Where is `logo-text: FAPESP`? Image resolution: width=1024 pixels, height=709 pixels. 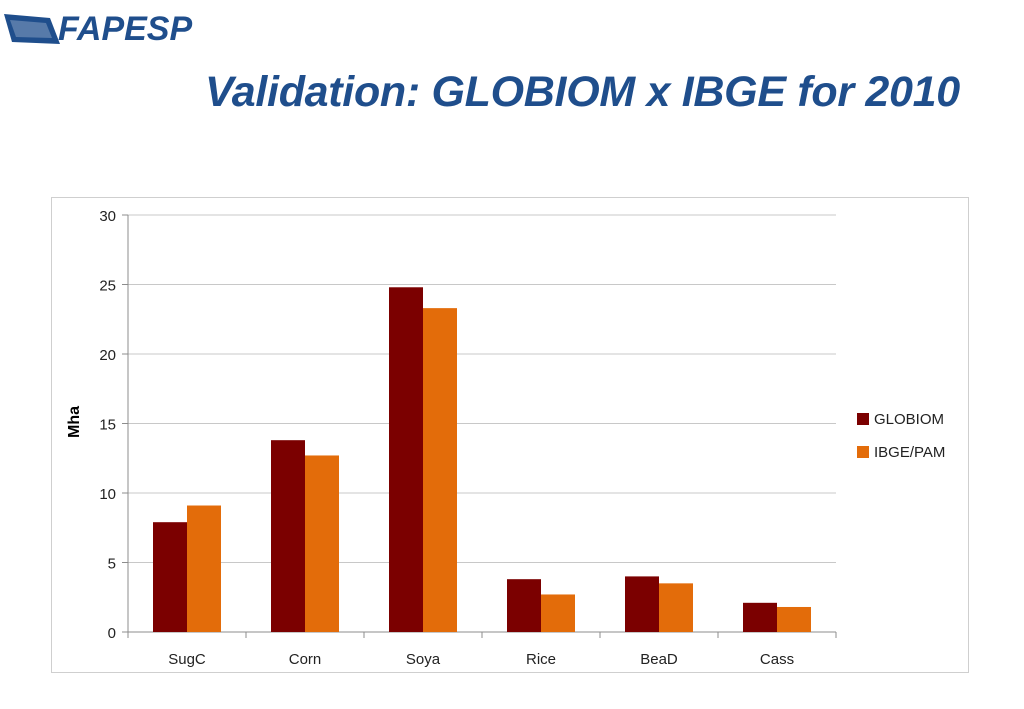
logo-text: FAPESP is located at coordinates (125, 28).